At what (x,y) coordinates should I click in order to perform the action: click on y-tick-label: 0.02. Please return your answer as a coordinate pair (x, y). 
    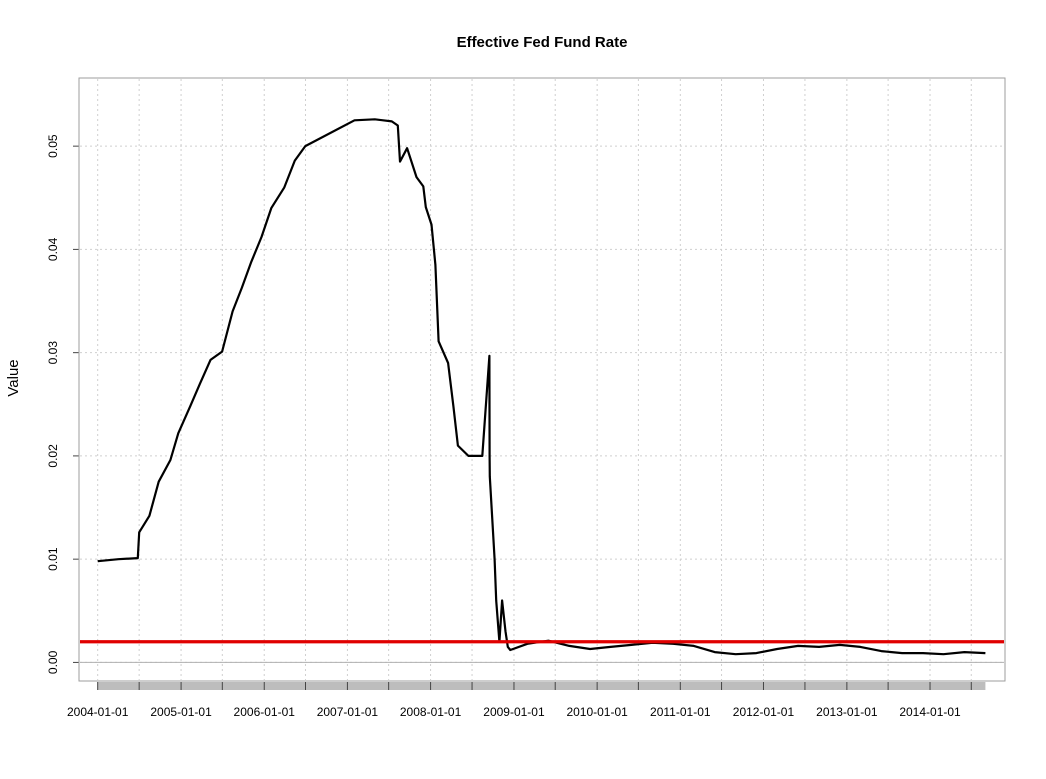
    Looking at the image, I should click on (53, 456).